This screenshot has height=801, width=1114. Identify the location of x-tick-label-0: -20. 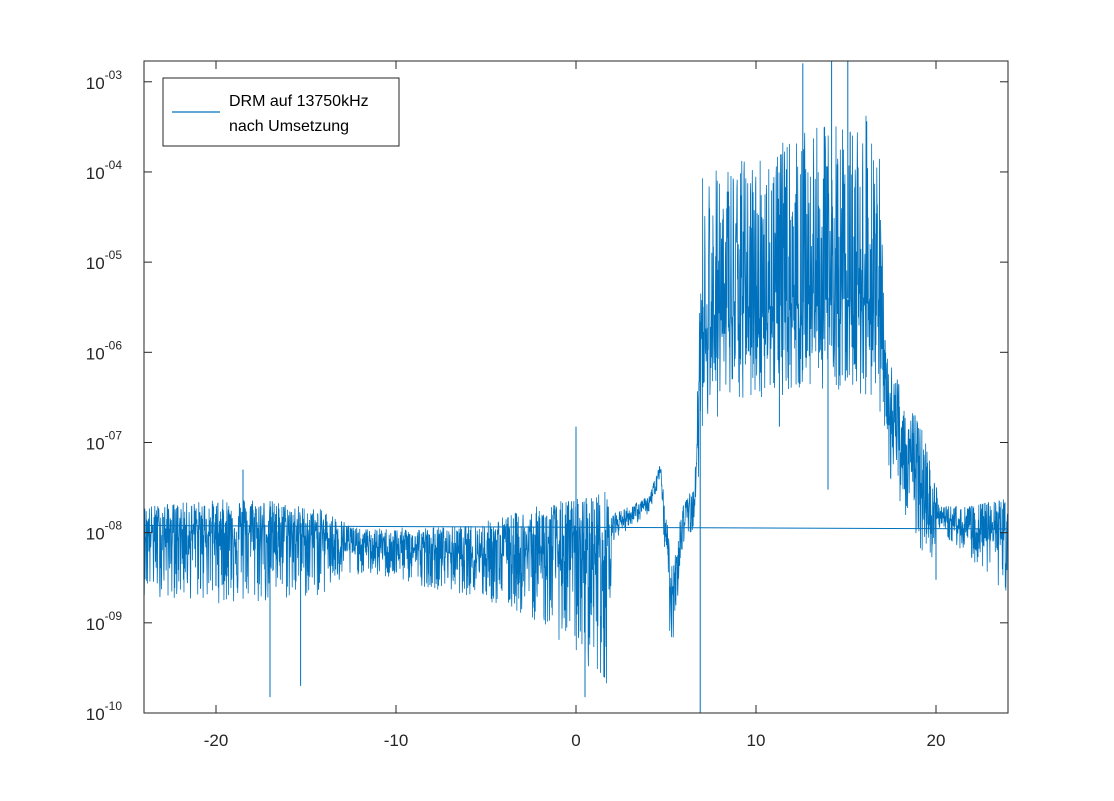
(216, 740).